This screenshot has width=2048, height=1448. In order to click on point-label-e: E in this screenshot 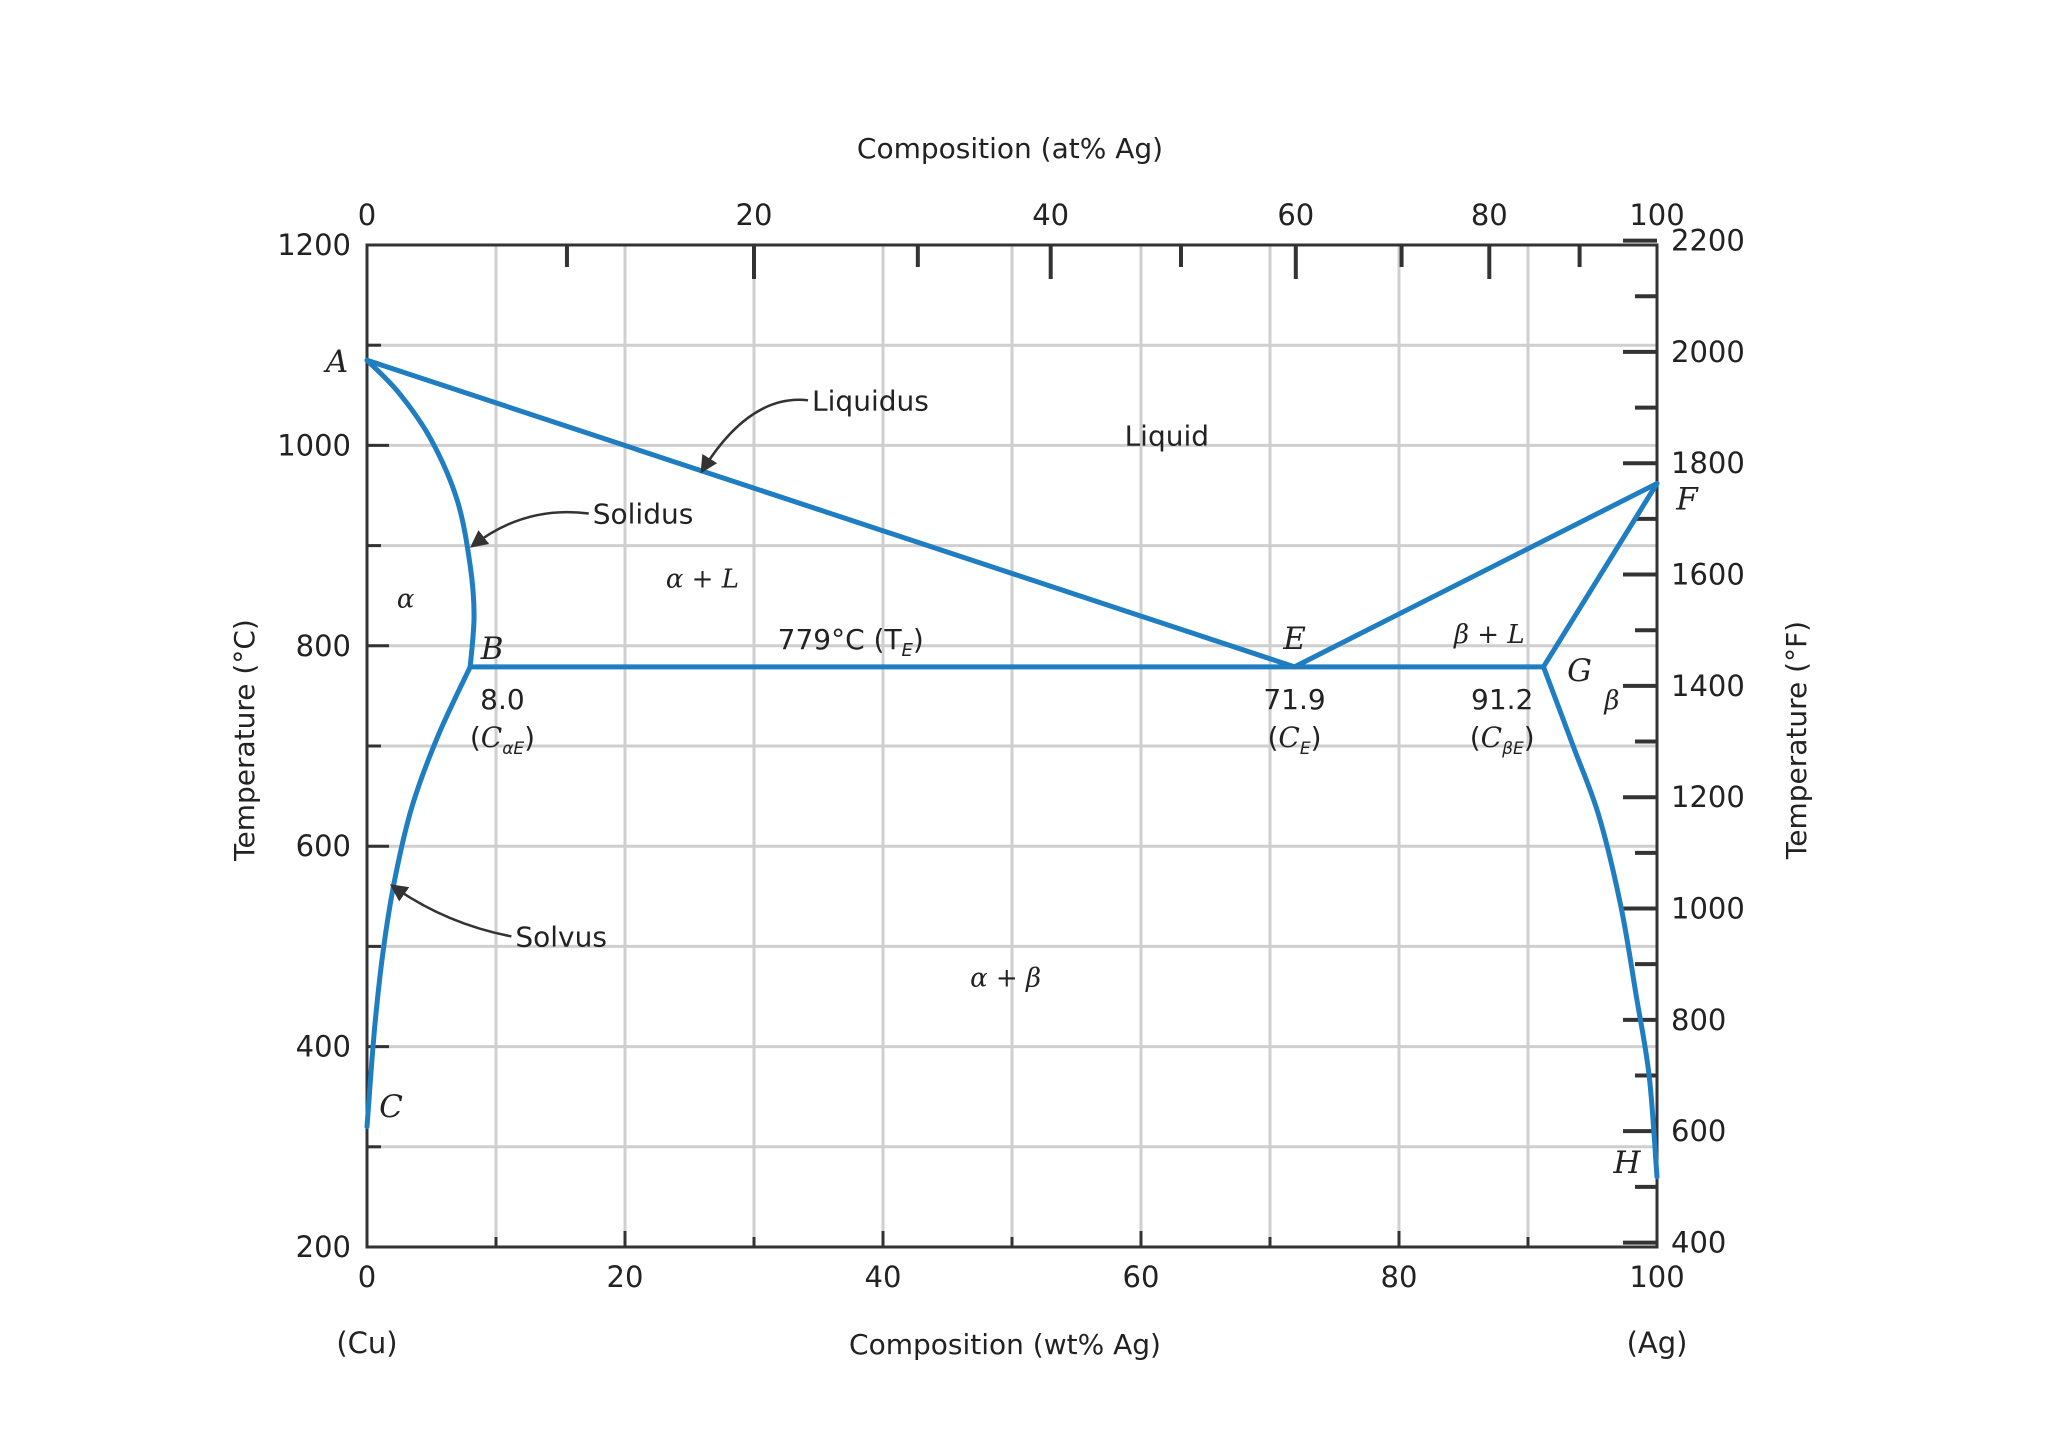, I will do `click(1294, 639)`.